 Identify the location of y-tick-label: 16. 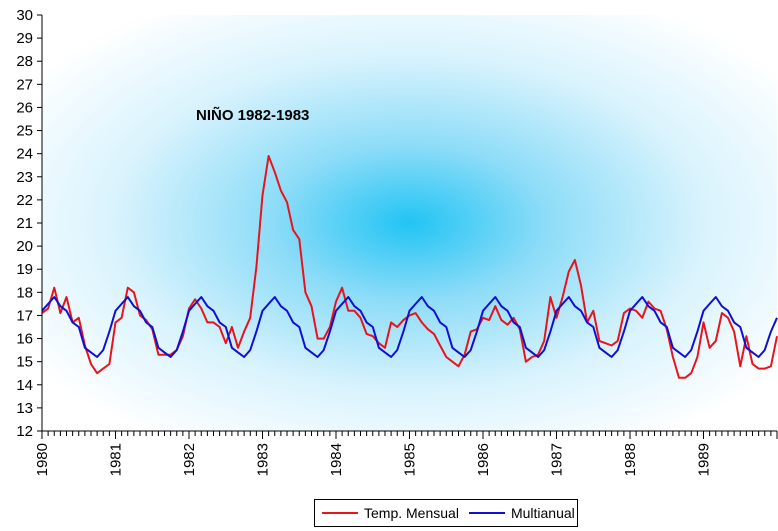
(24, 339).